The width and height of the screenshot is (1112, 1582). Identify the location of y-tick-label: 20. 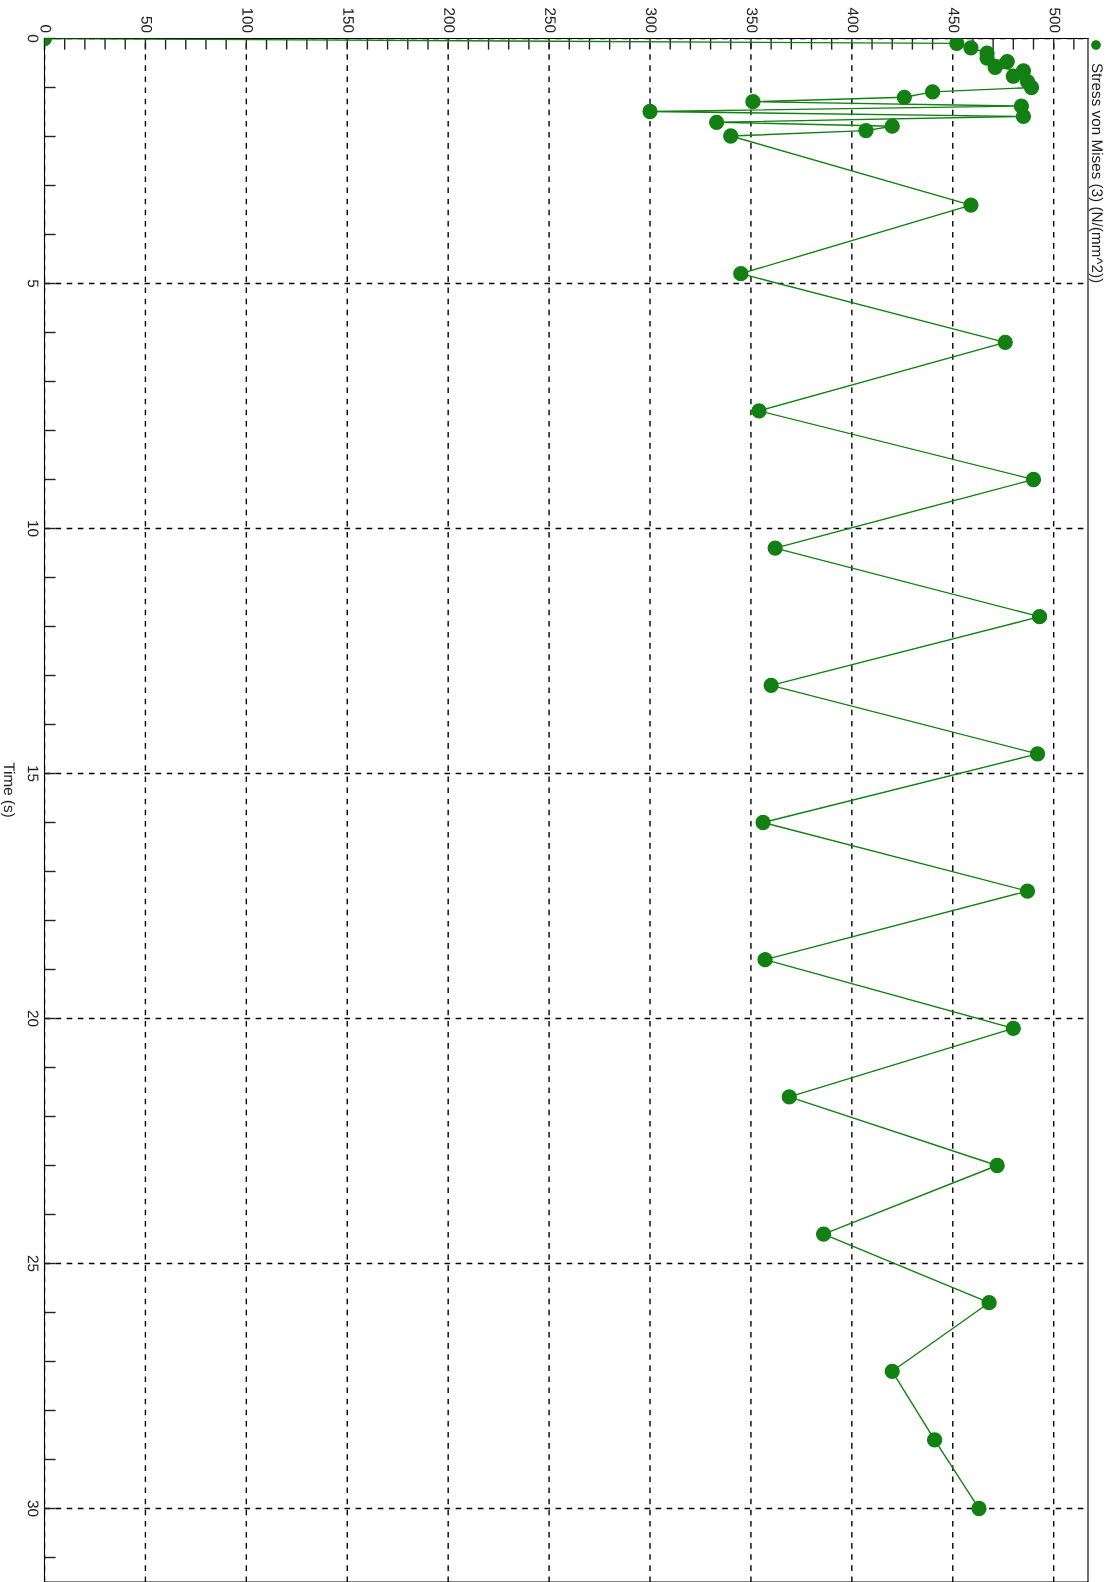
(33, 1018).